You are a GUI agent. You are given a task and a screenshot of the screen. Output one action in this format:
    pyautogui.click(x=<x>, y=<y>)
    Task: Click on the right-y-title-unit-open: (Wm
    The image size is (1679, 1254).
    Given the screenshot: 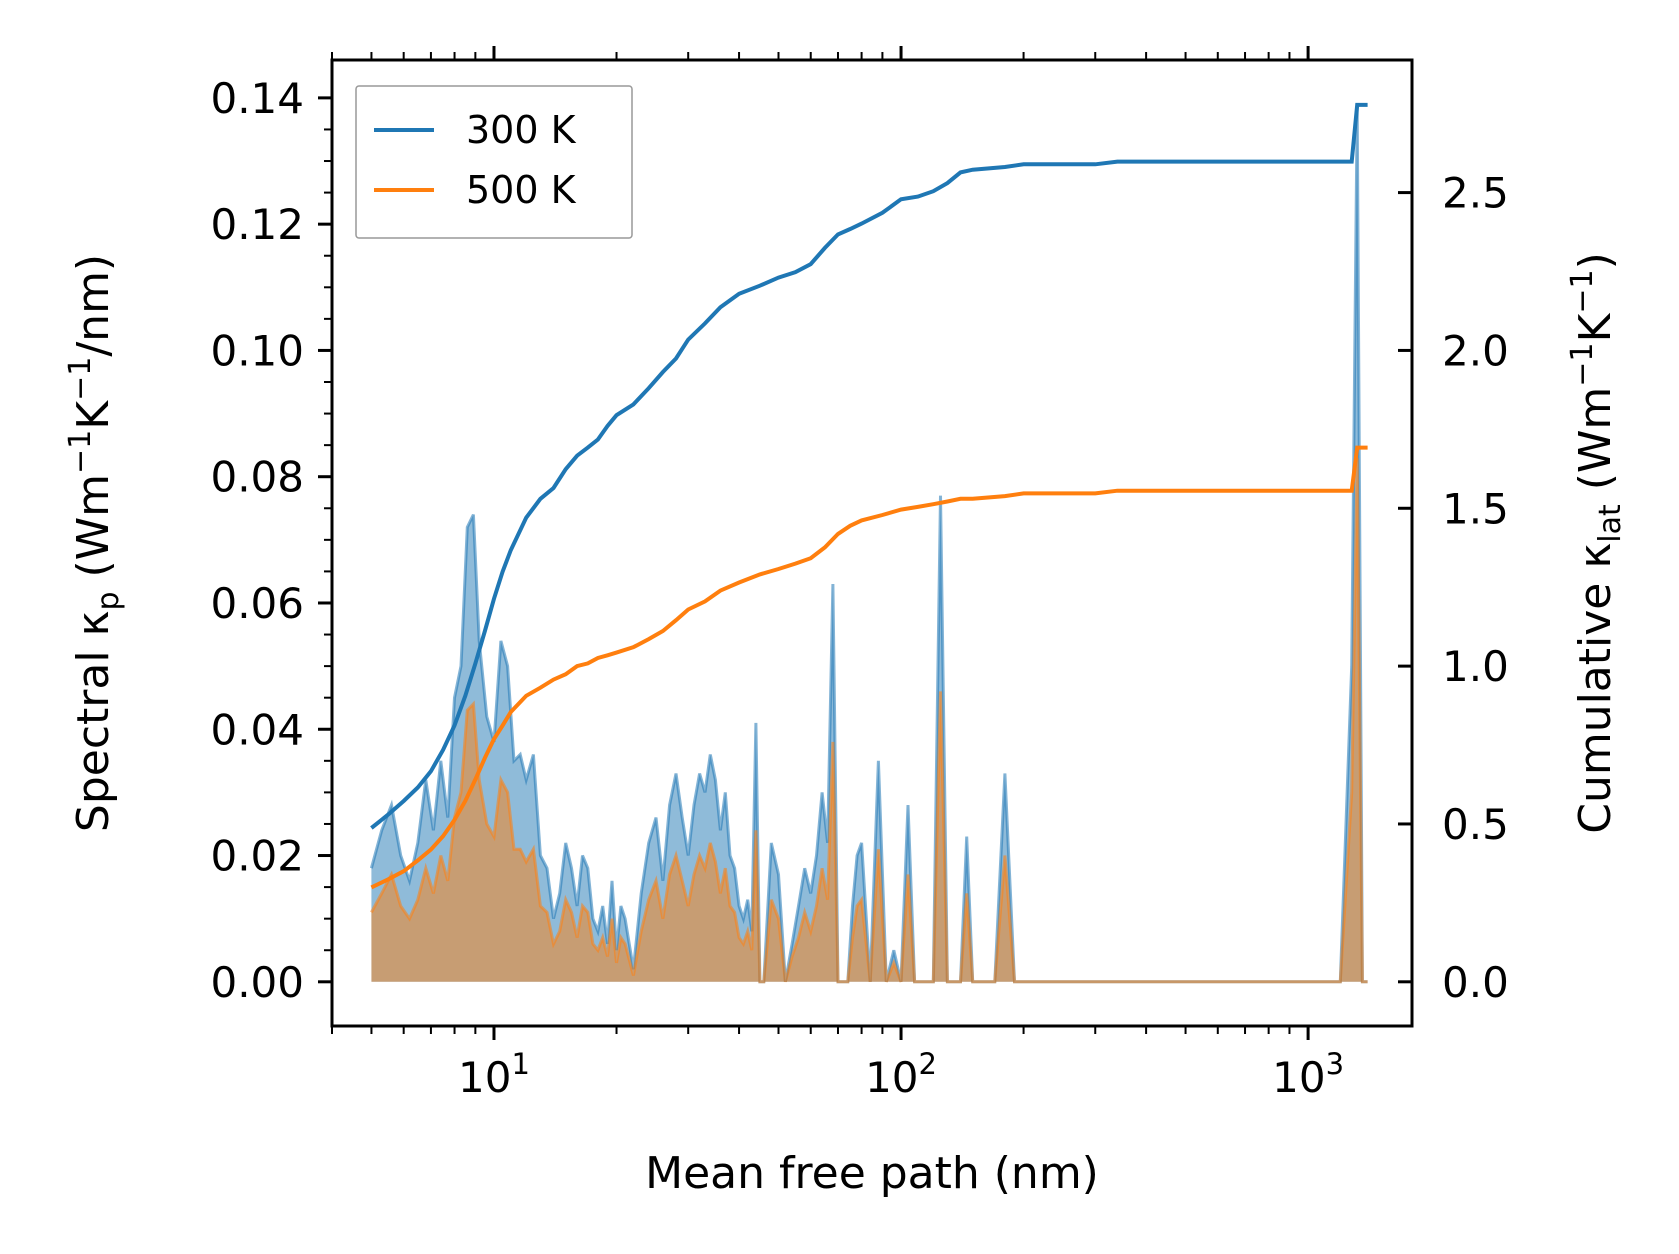 What is the action you would take?
    pyautogui.click(x=1595, y=446)
    